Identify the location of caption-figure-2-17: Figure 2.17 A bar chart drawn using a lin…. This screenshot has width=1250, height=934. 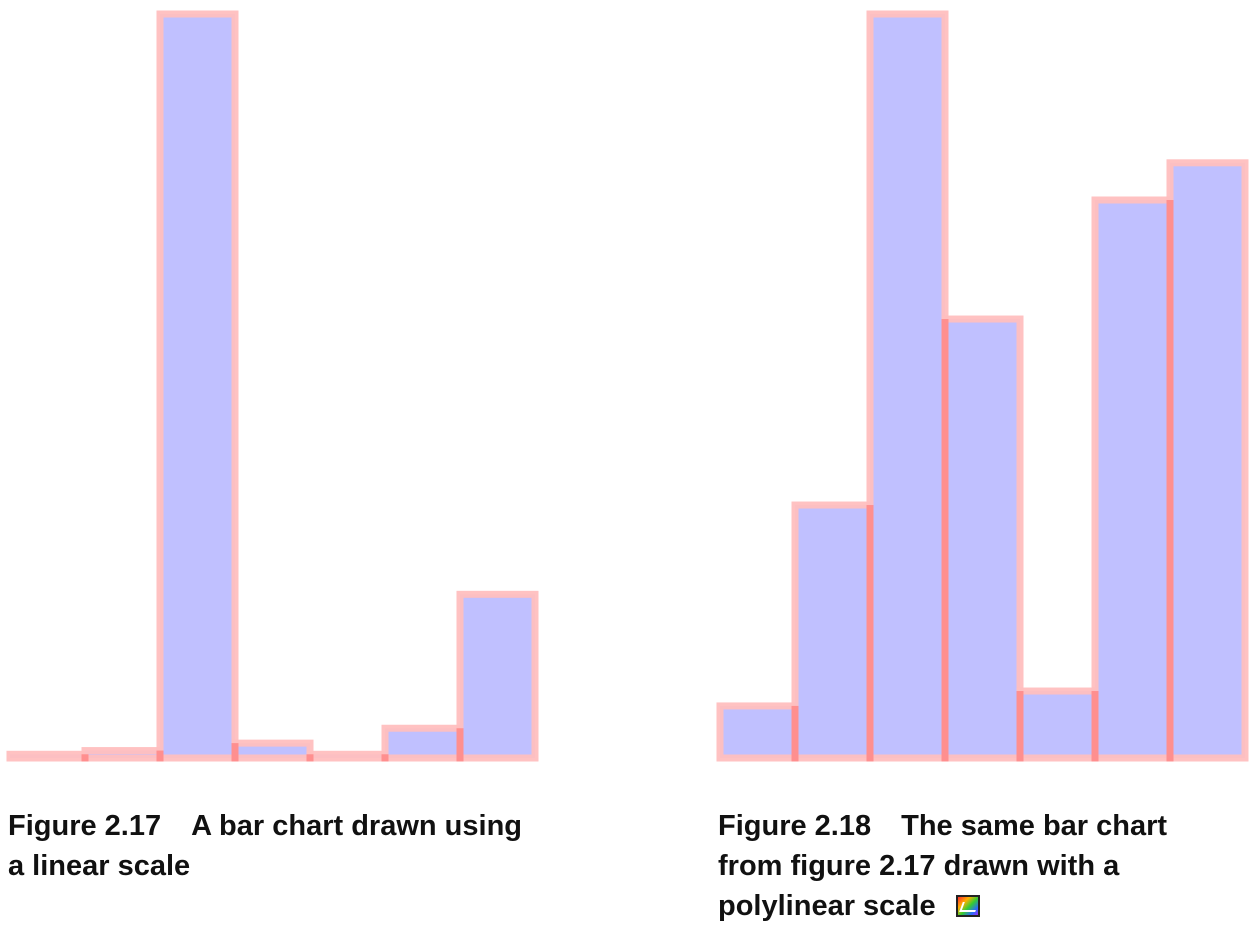
(268, 846).